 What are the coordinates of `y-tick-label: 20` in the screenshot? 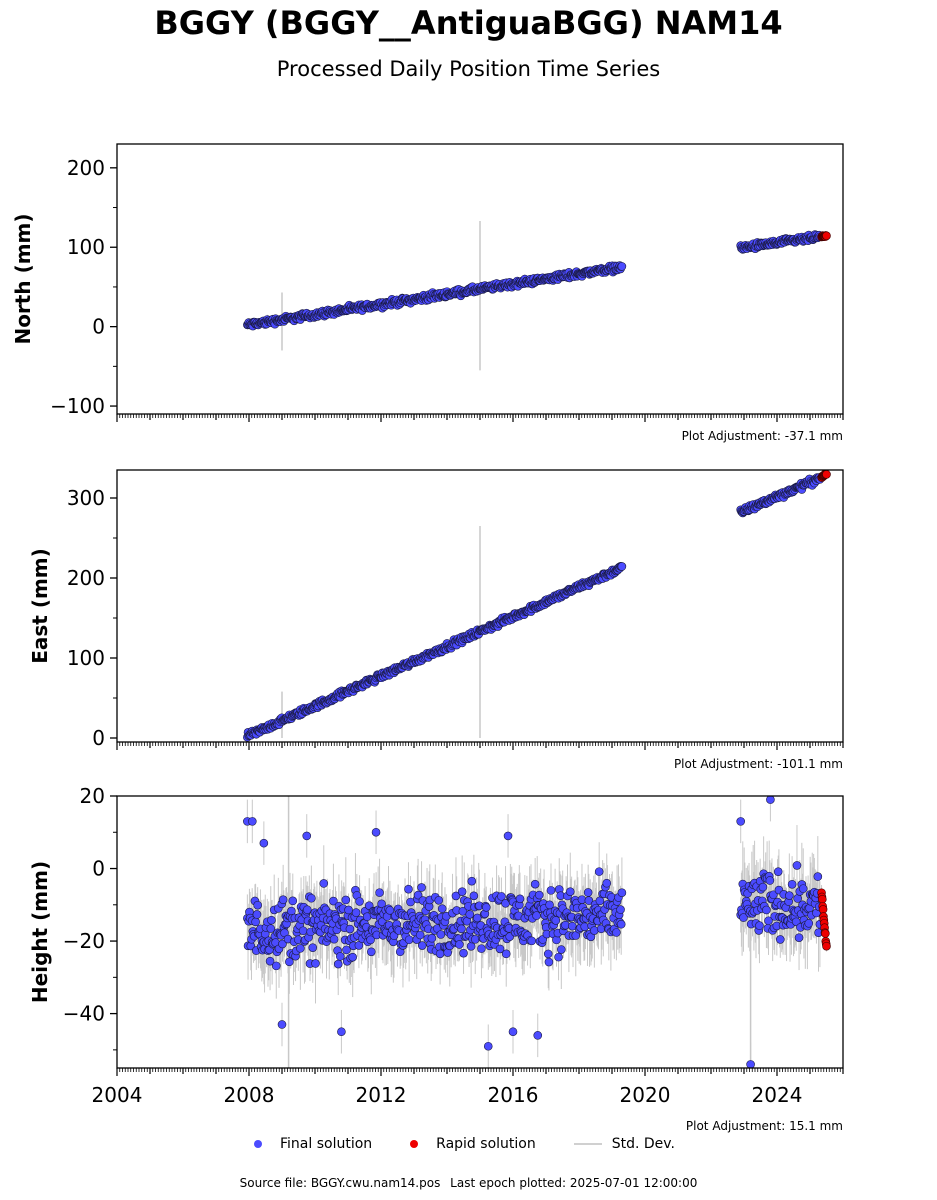 It's located at (92, 796).